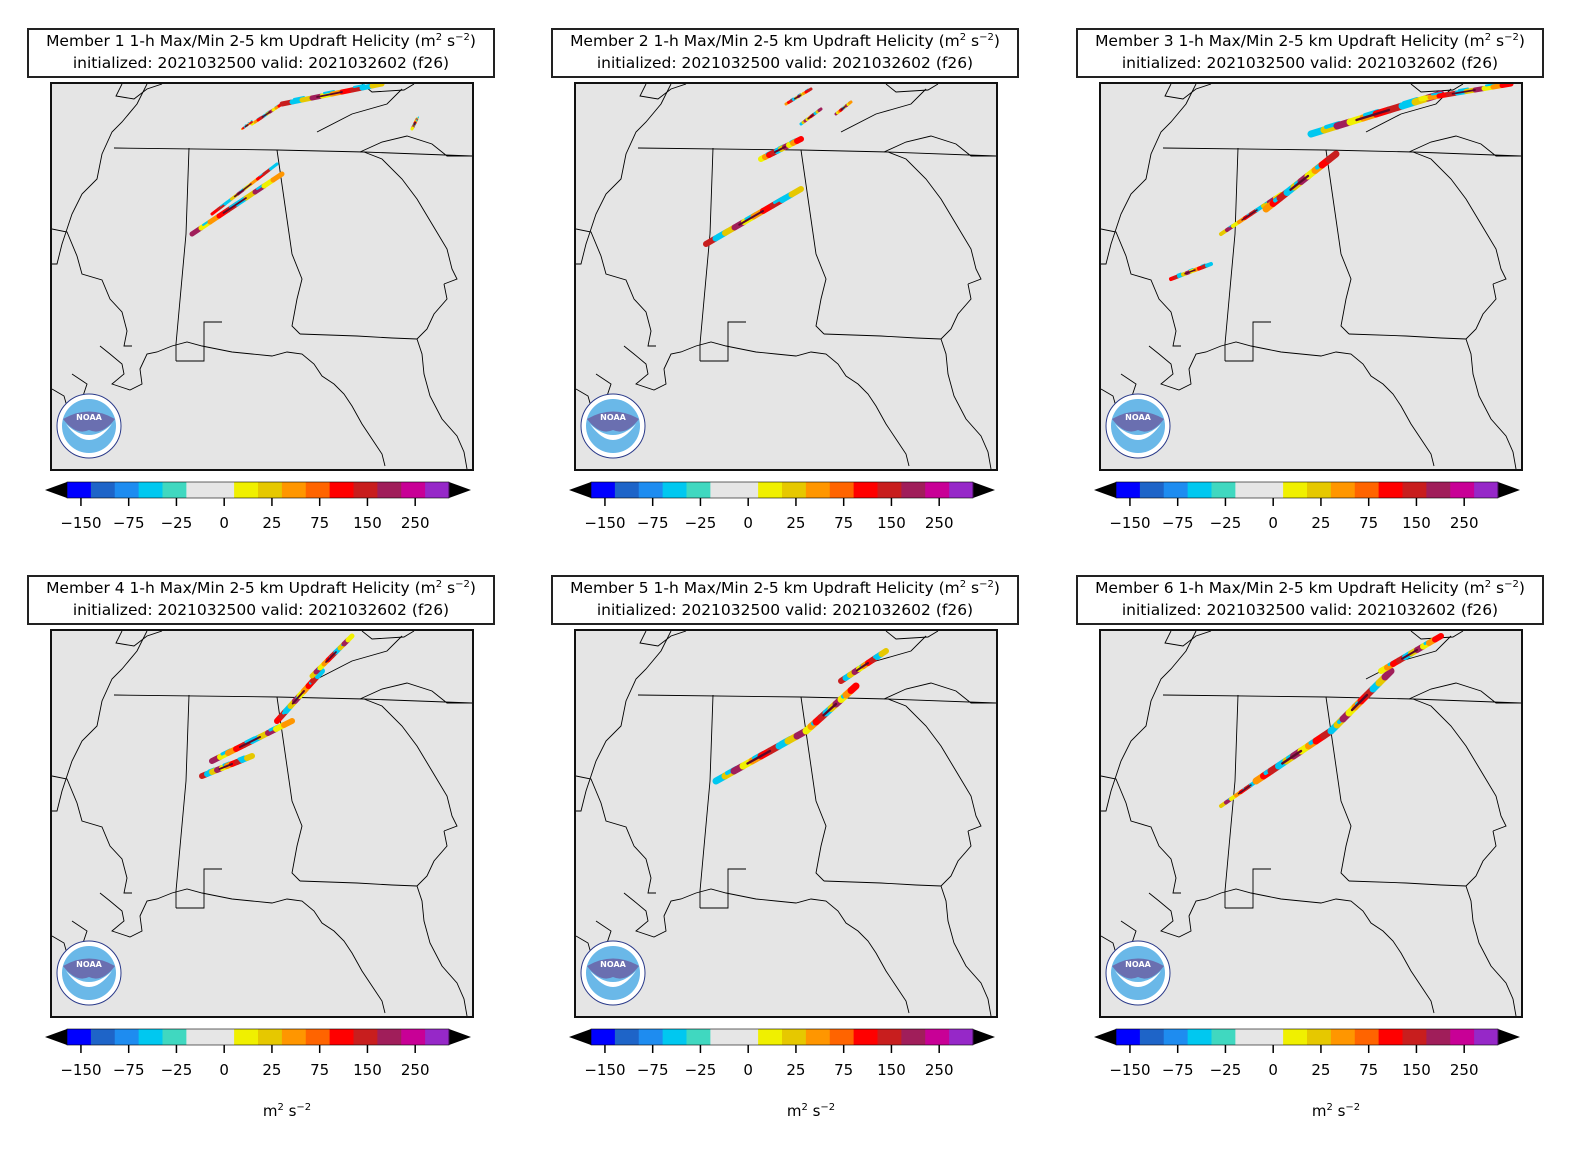 The image size is (1589, 1173). Describe the element at coordinates (1105, 1037) in the screenshot. I see `colorbar-under-arrow` at that location.